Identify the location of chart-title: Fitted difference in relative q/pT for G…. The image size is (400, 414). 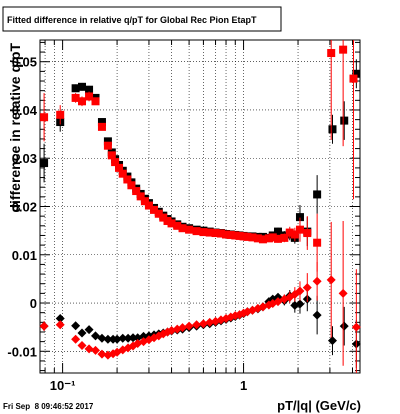
(132, 20).